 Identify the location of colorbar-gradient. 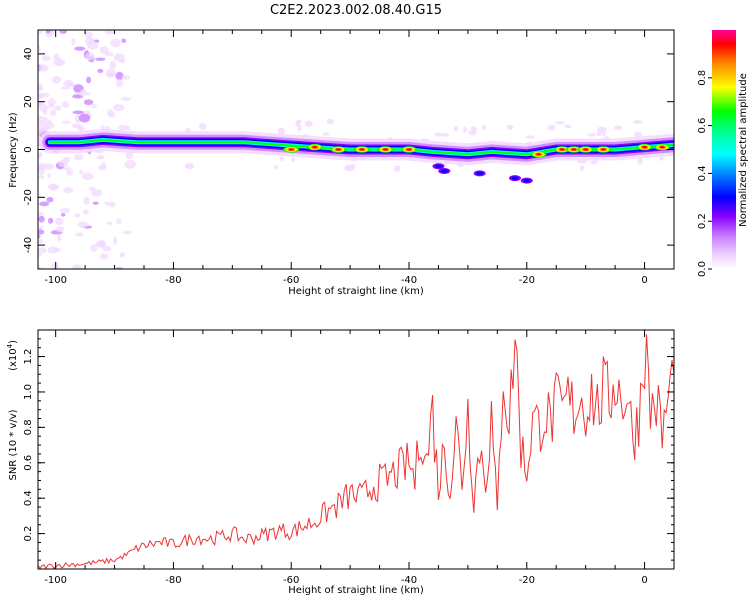
(724, 149).